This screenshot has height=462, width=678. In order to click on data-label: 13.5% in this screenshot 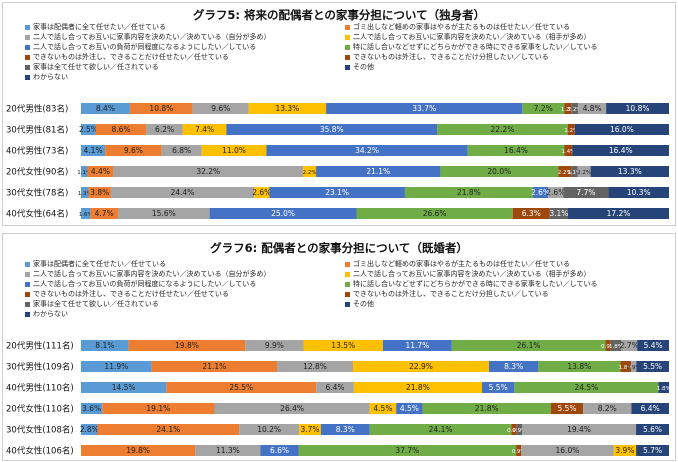, I will do `click(343, 345)`.